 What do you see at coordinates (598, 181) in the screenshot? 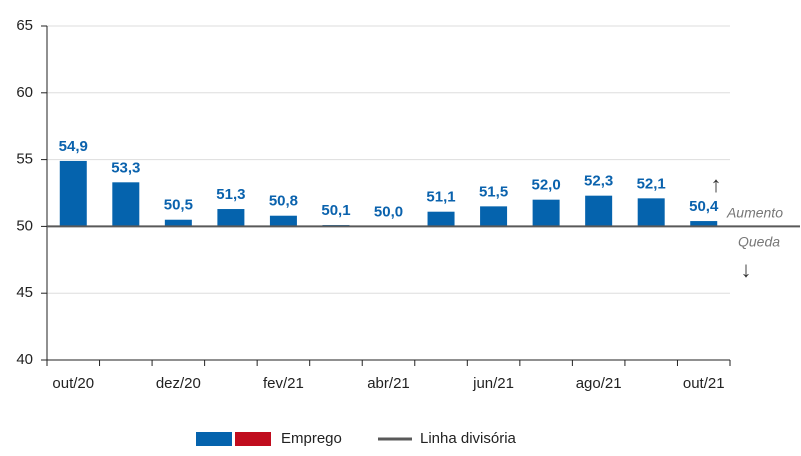
I see `value-label: 52,3` at bounding box center [598, 181].